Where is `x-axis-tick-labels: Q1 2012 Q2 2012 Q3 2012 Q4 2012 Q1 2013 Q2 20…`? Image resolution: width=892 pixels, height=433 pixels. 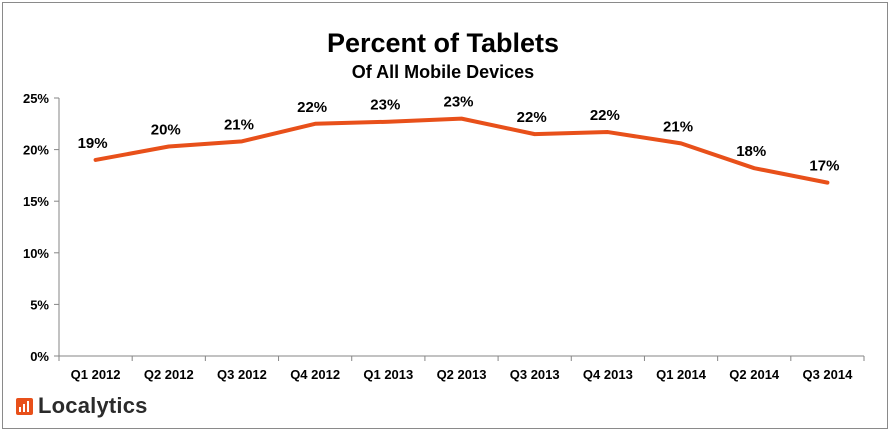 x-axis-tick-labels: Q1 2012 Q2 2012 Q3 2012 Q4 2012 Q1 2013 Q2 20… is located at coordinates (462, 374).